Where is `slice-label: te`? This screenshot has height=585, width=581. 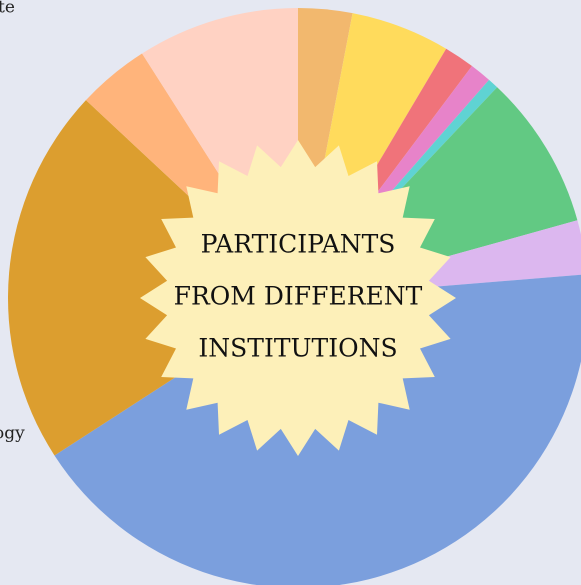 slice-label: te is located at coordinates (7, 9).